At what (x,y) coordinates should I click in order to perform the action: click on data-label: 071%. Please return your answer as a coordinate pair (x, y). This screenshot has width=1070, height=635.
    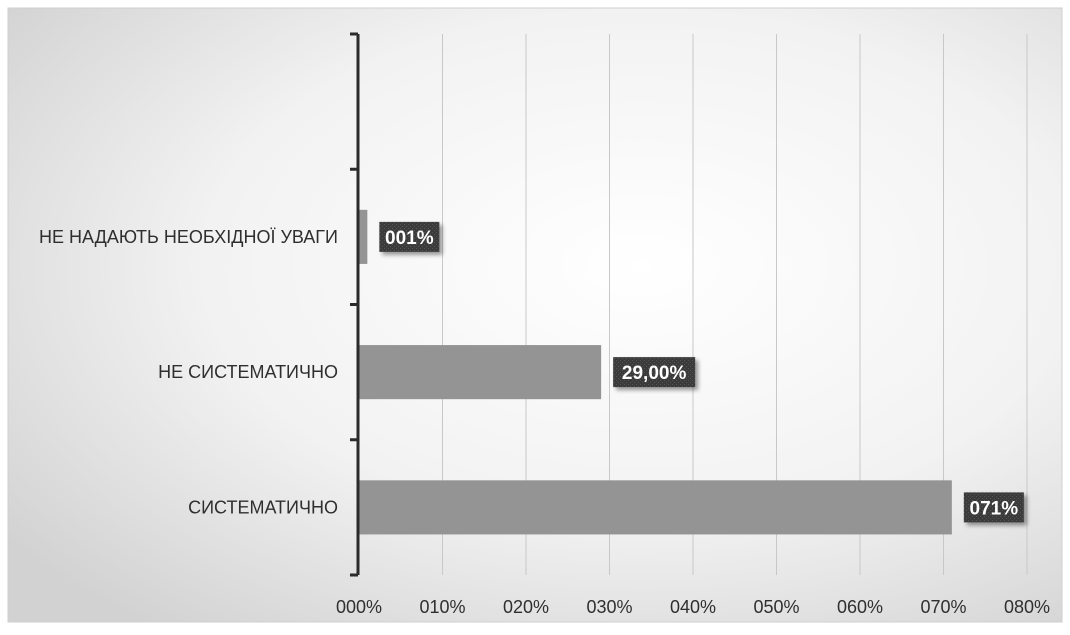
    Looking at the image, I should click on (993, 507).